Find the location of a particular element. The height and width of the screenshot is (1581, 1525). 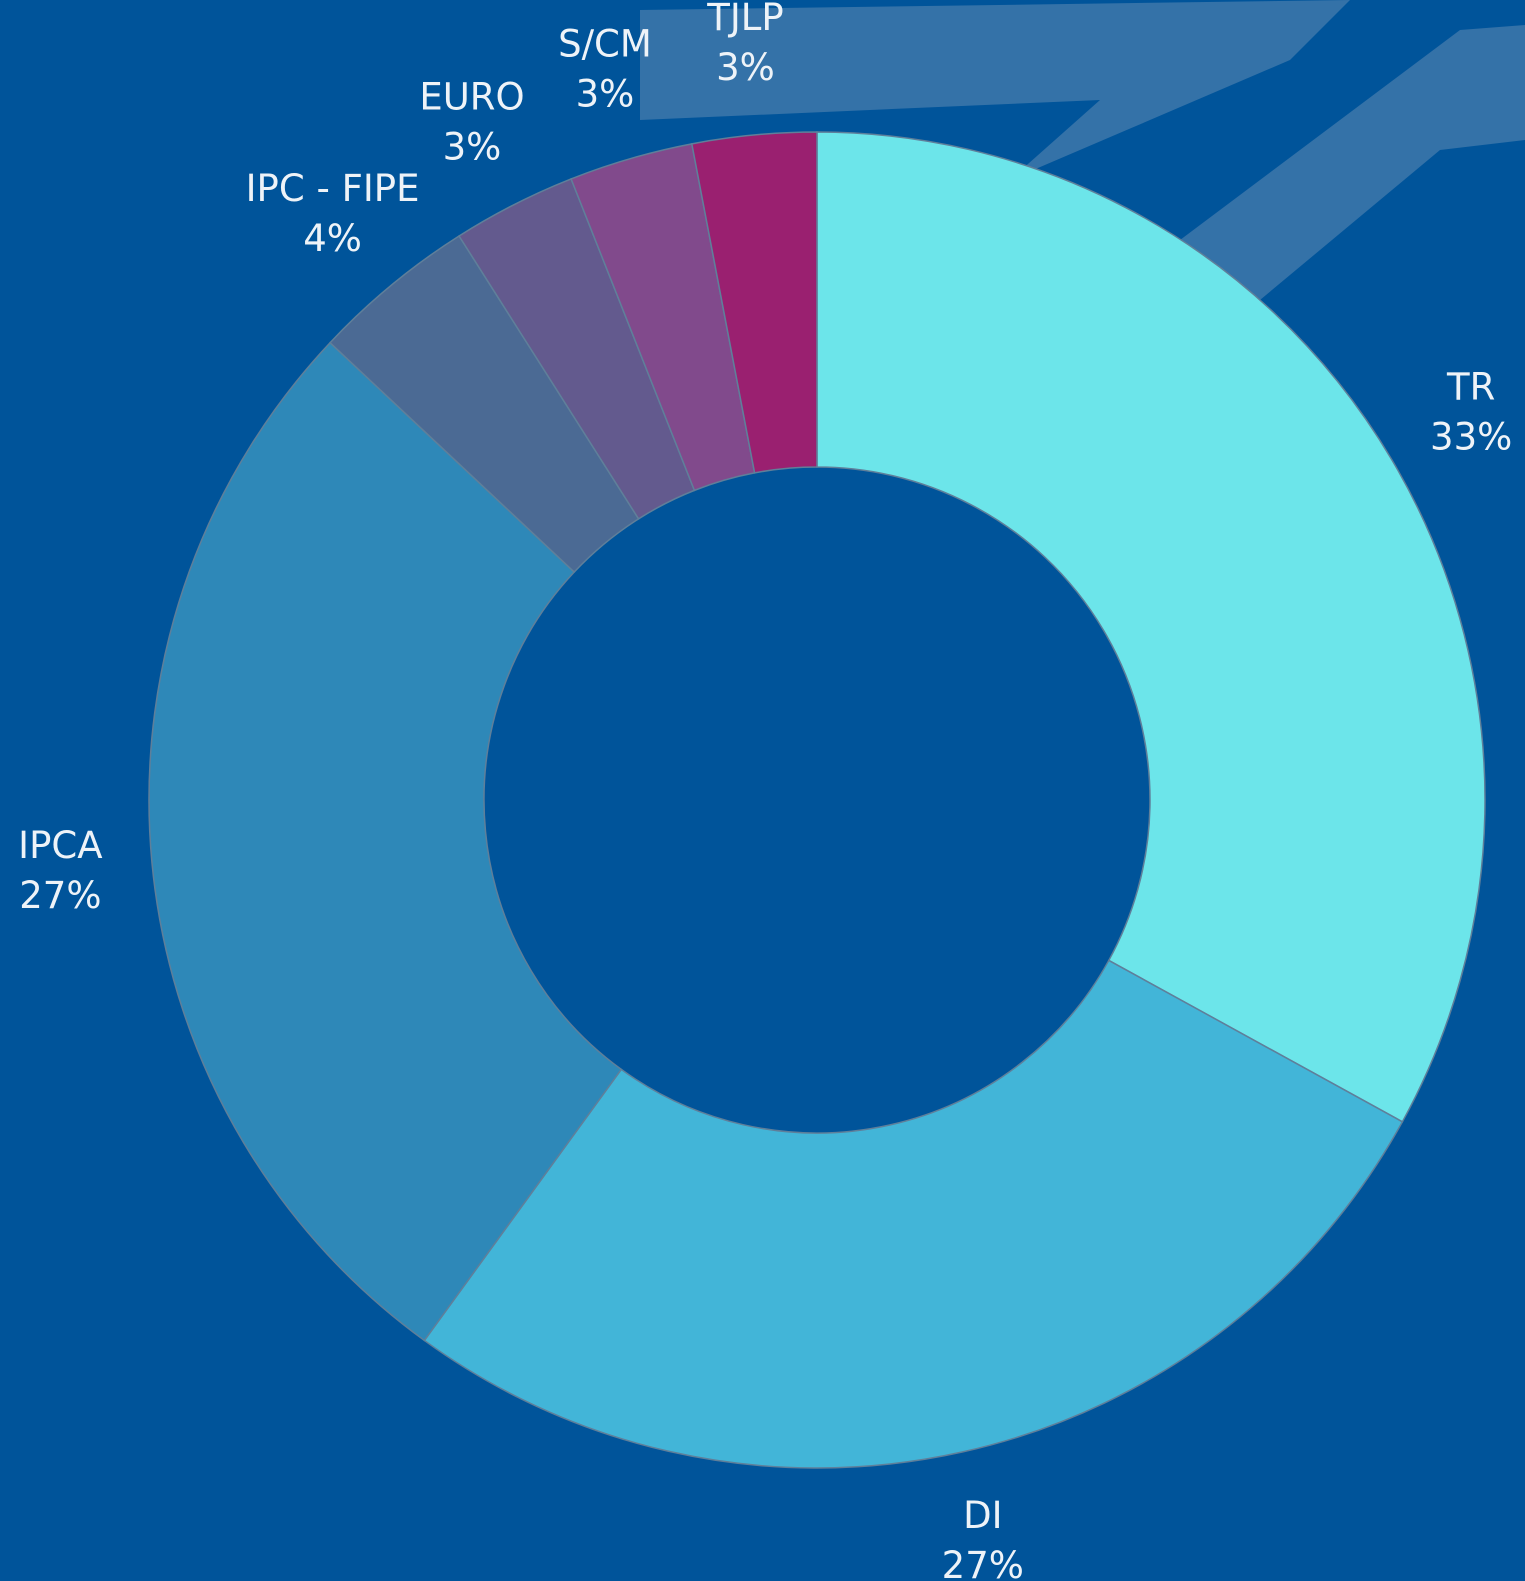

slice-label: TR is located at coordinates (1470, 387).